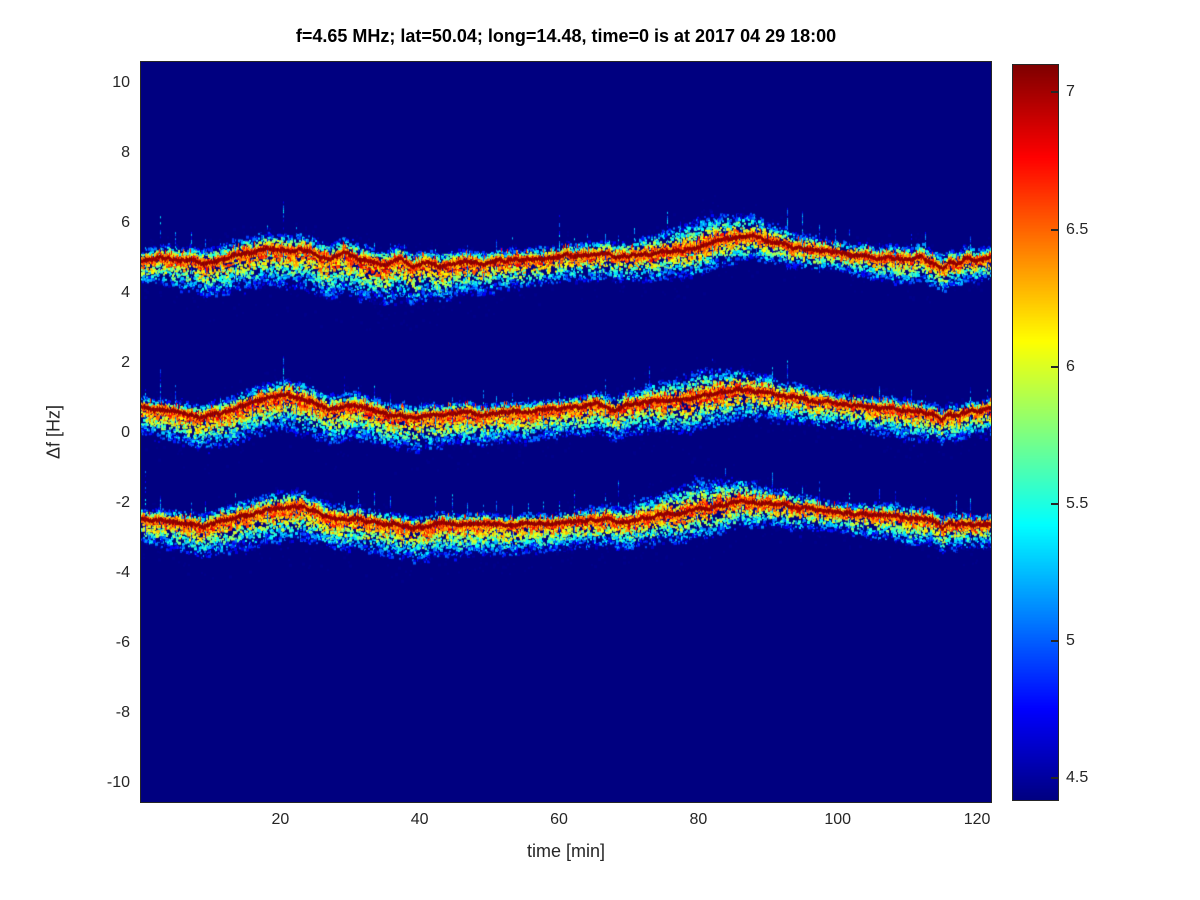 The width and height of the screenshot is (1200, 900). I want to click on y-tick-label: -8, so click(122, 713).